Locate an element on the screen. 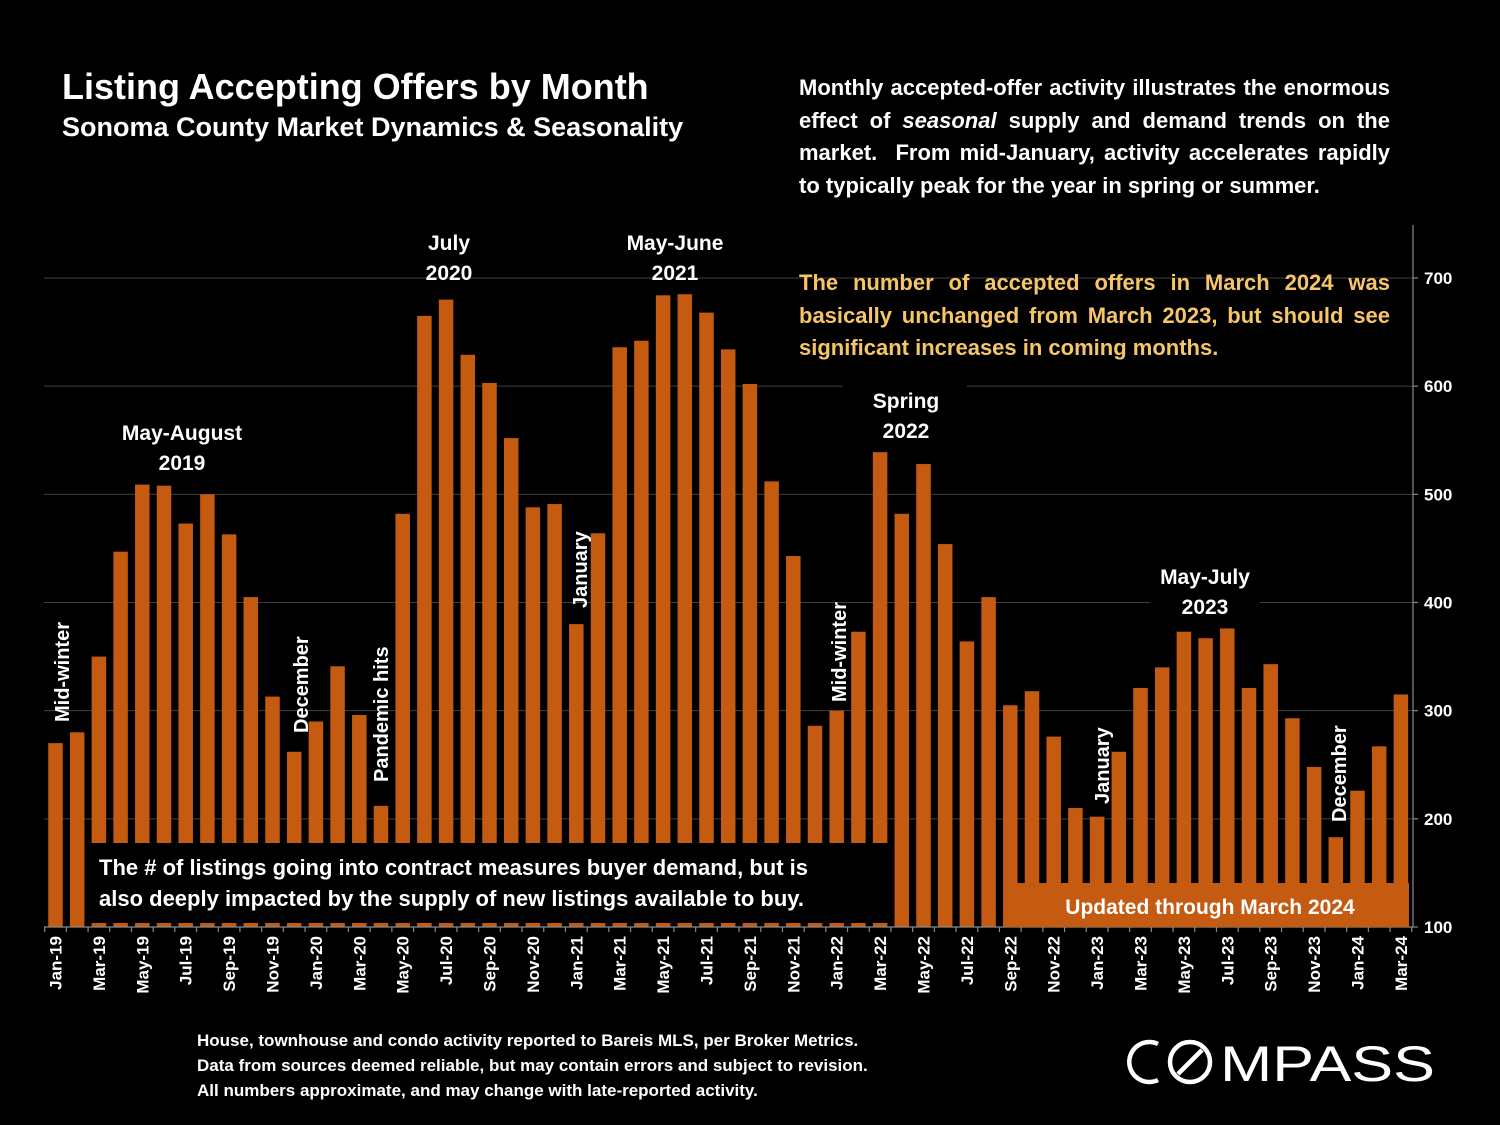 The width and height of the screenshot is (1500, 1125). chart-title: Listing Accepting Offers by Month is located at coordinates (355, 86).